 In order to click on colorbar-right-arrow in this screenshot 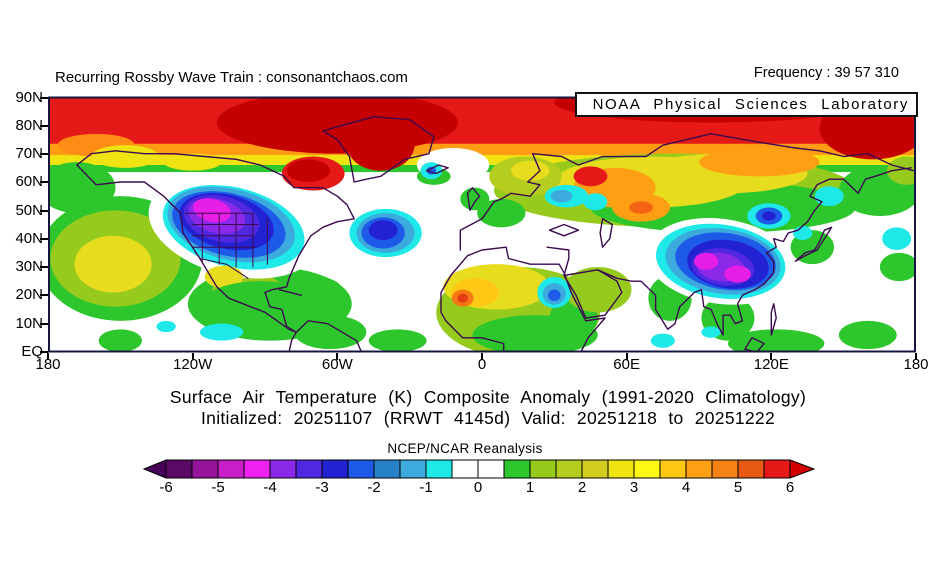, I will do `click(802, 469)`.